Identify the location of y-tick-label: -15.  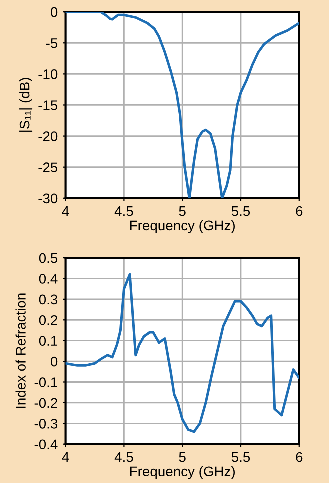
(48, 105).